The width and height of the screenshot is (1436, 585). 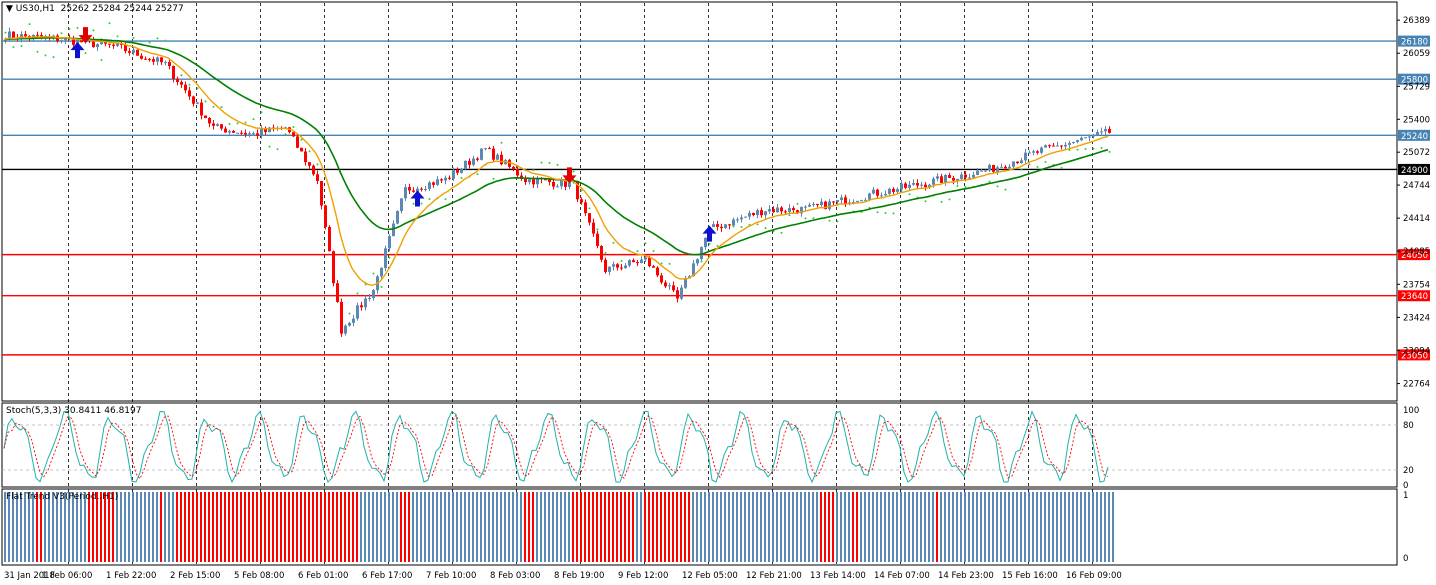 I want to click on price-tick-label: 25072, so click(x=1416, y=153).